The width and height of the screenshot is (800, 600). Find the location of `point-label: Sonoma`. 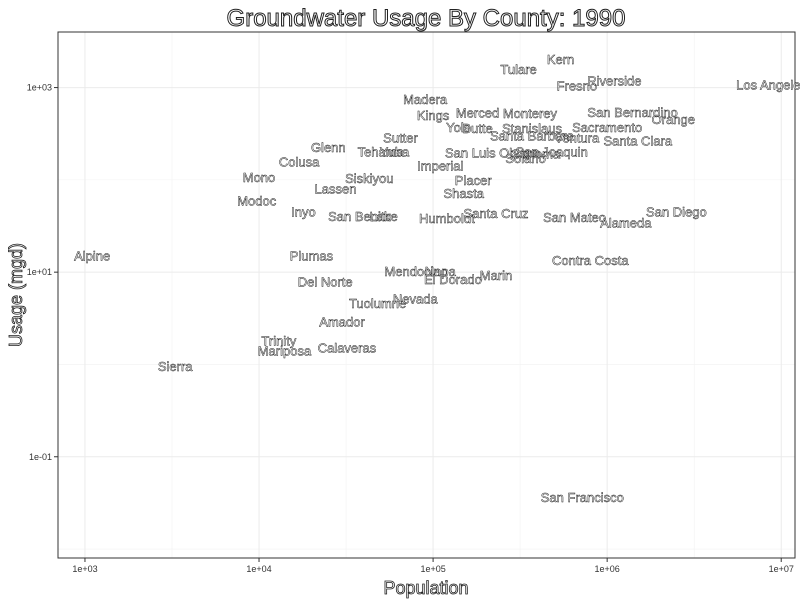

point-label: Sonoma is located at coordinates (536, 154).